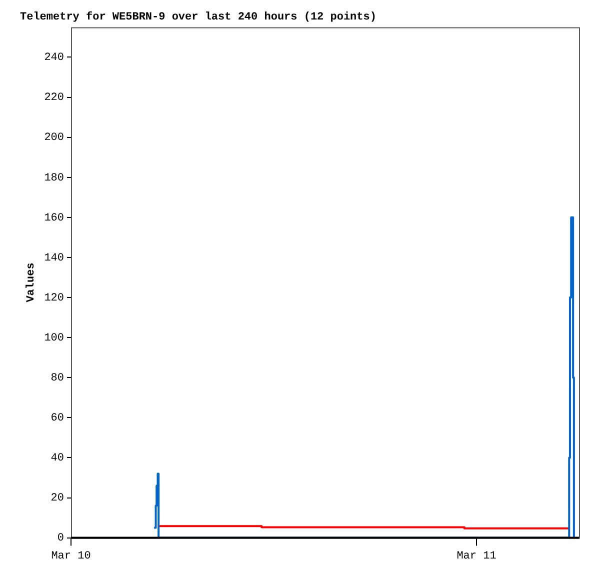 This screenshot has width=597, height=579. Describe the element at coordinates (54, 298) in the screenshot. I see `y-tick-label: 120` at that location.